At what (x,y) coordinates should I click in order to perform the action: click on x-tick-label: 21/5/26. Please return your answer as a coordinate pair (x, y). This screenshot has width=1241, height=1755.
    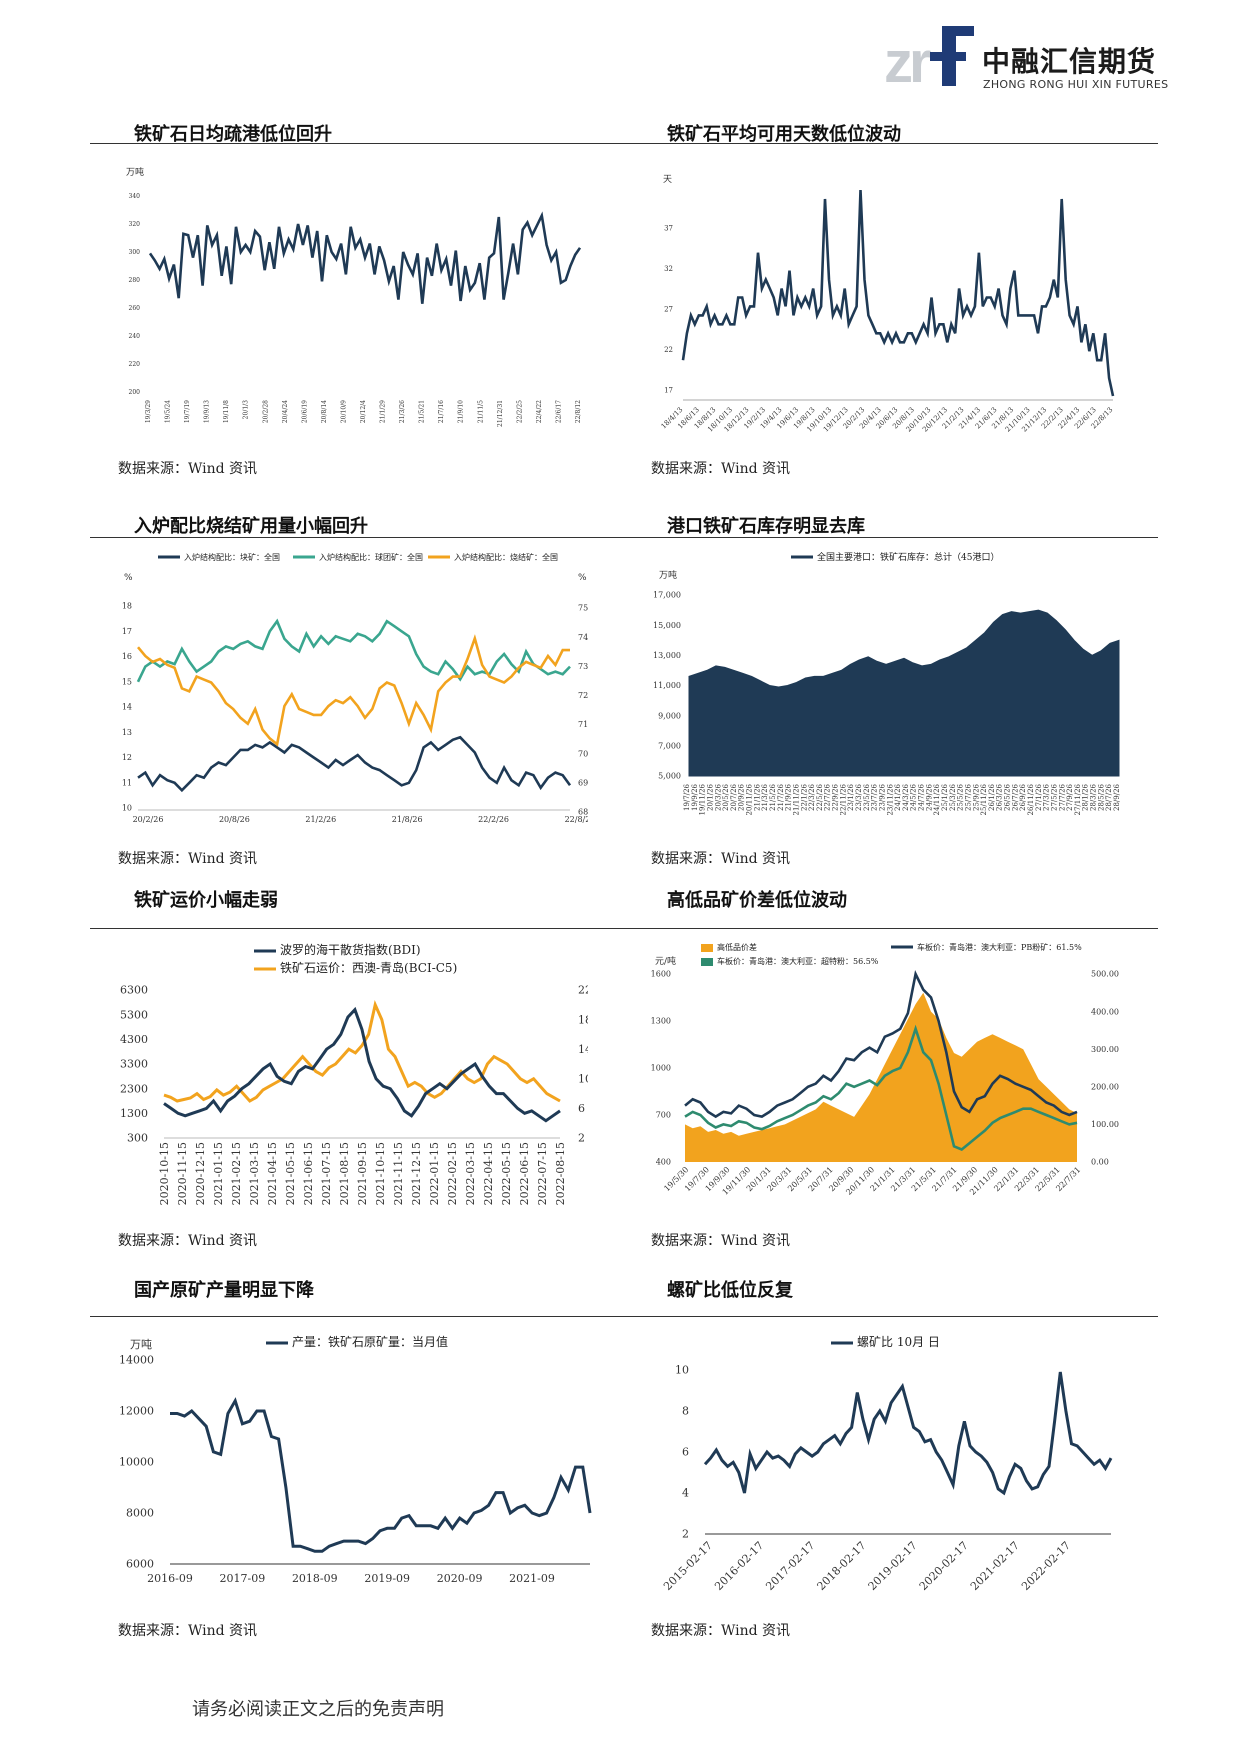
    Looking at the image, I should click on (773, 797).